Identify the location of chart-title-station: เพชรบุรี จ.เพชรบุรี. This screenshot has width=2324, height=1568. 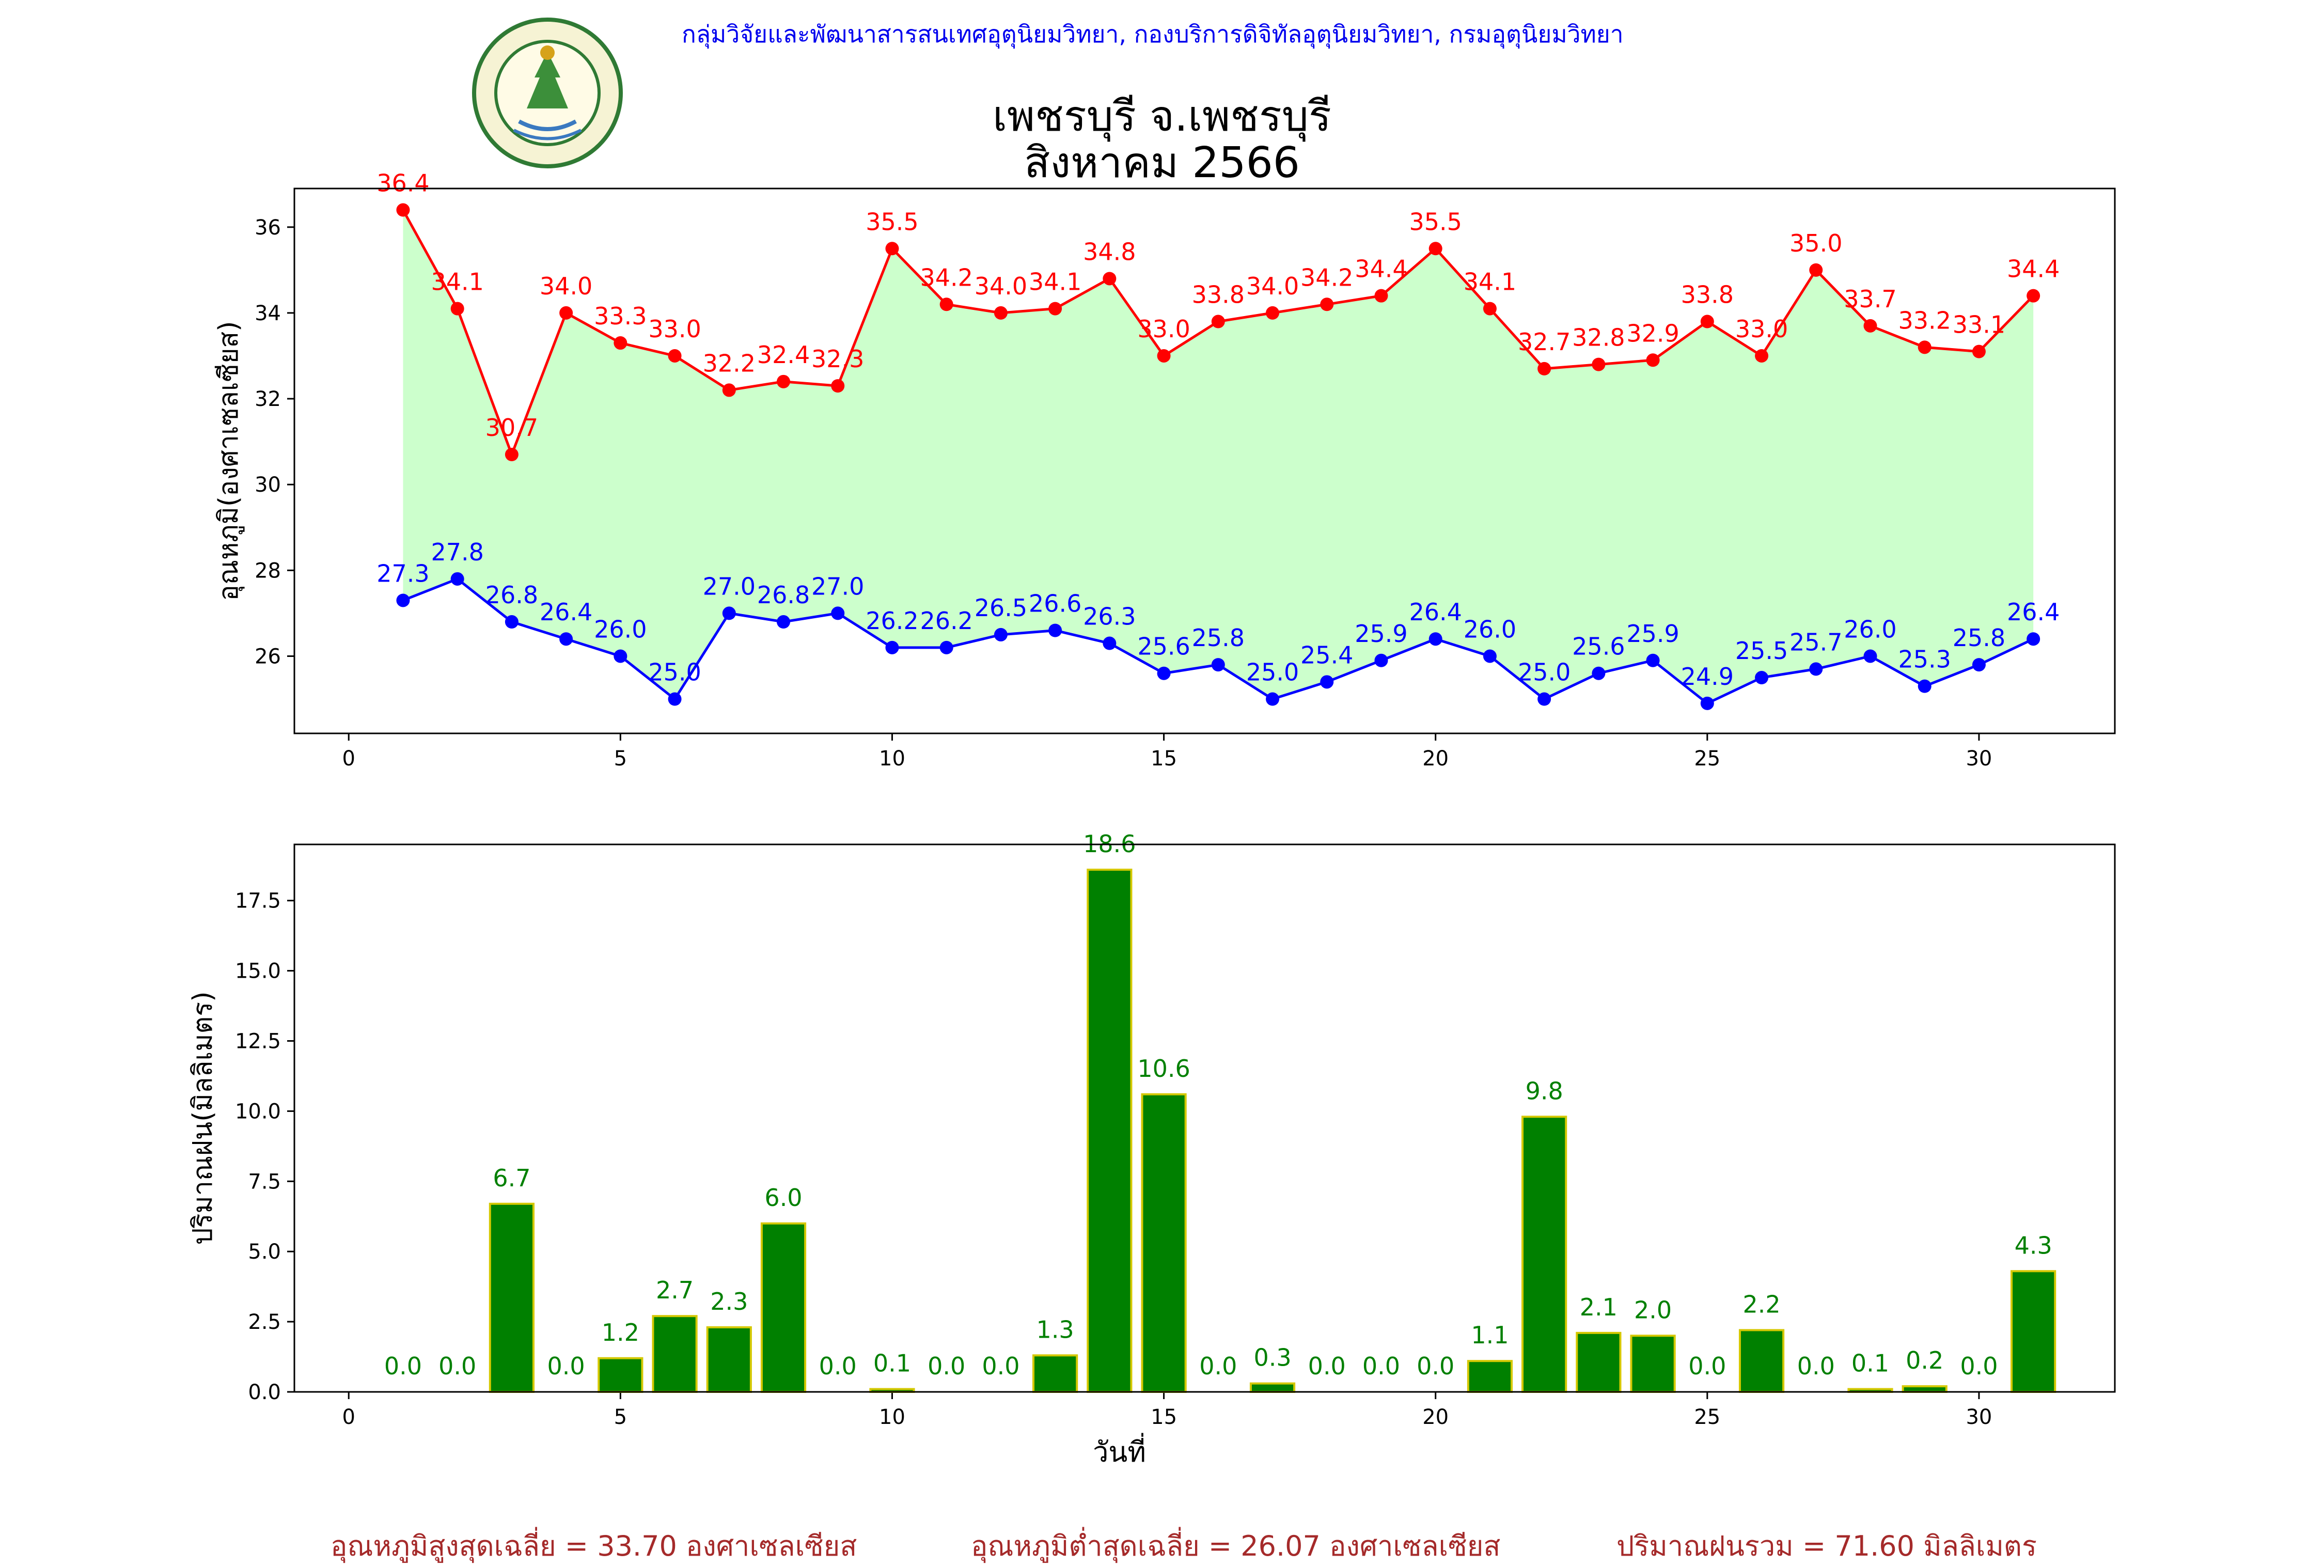
(1162, 117).